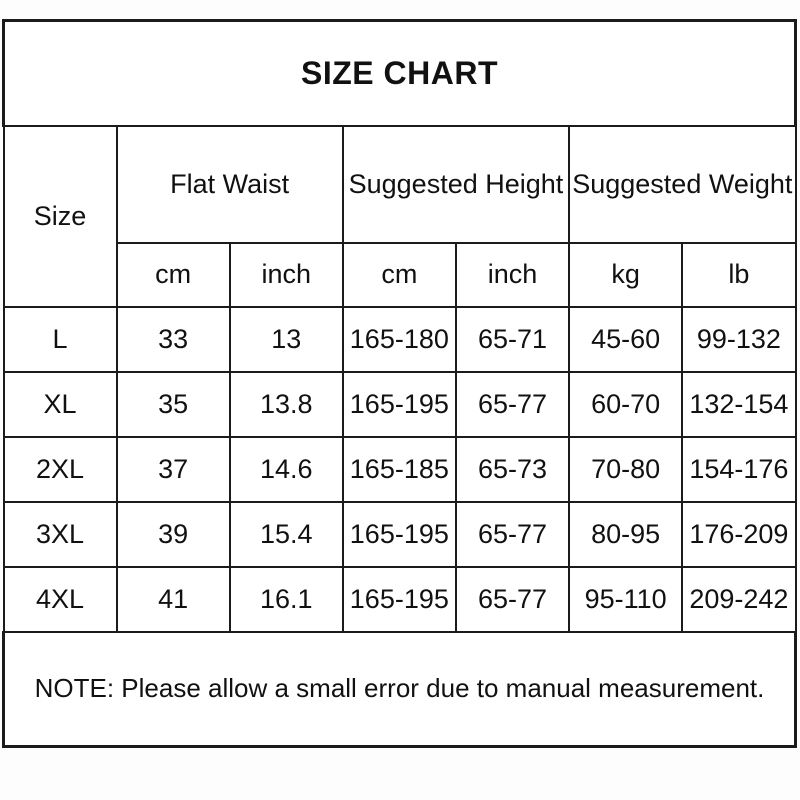  Describe the element at coordinates (512, 469) in the screenshot. I see `data-cell: 65-73` at that location.